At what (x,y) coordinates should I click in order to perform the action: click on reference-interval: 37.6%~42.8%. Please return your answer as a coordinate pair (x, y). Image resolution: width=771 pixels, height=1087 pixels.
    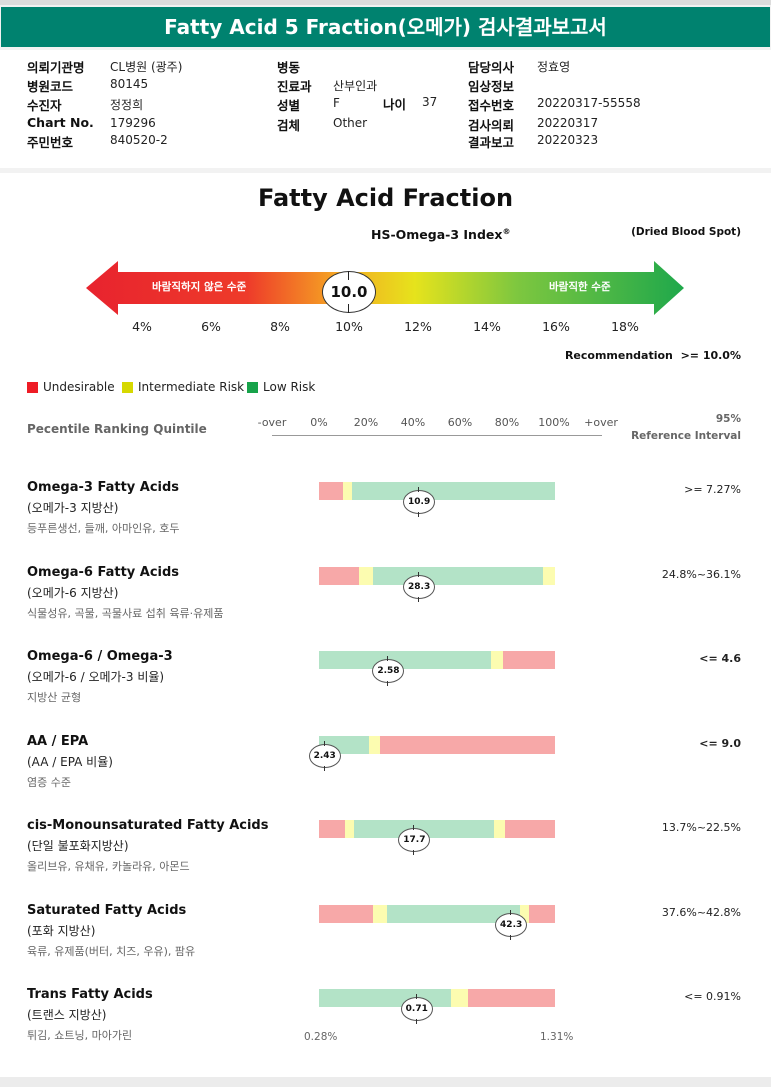
    Looking at the image, I should click on (701, 912).